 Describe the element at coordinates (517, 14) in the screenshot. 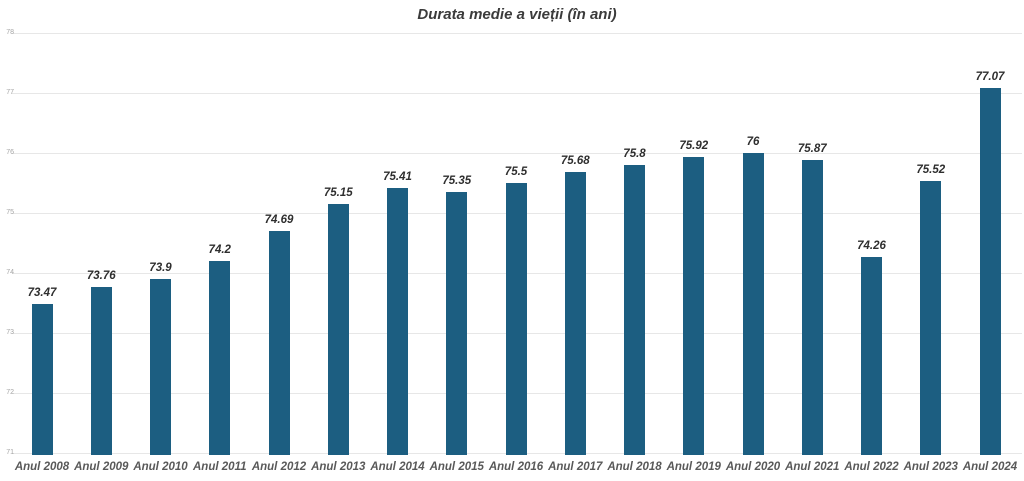

I see `chart-title: Durata medie a vieții (în ani)` at that location.